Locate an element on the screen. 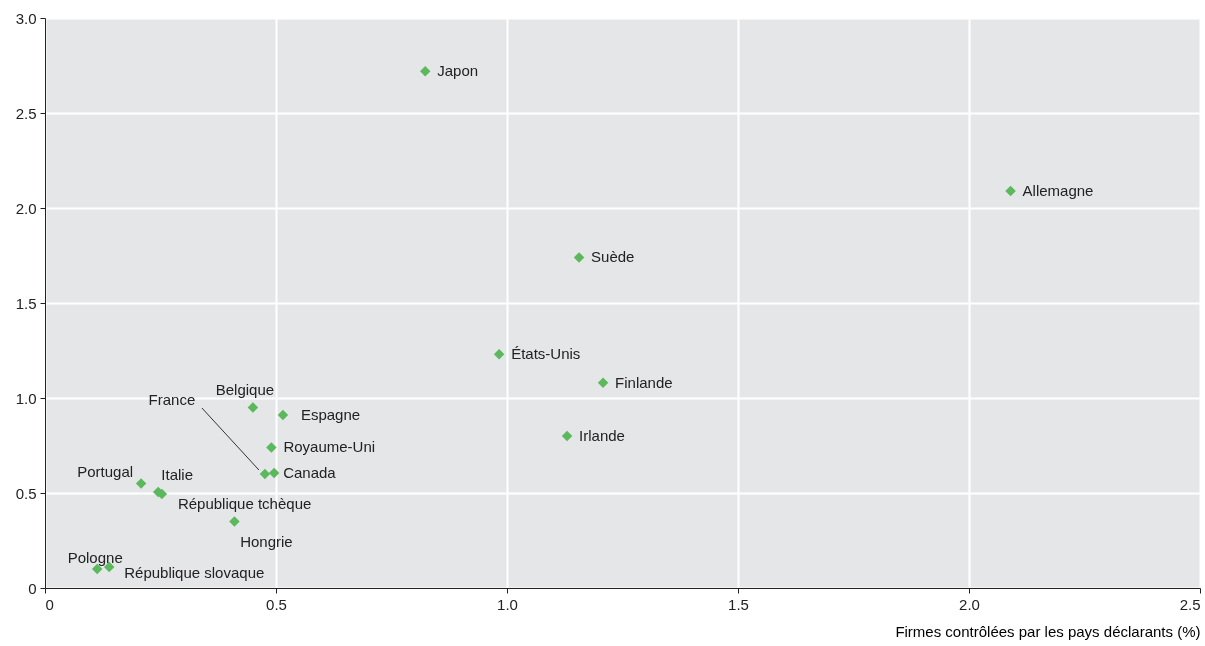  series-label: République tchèque is located at coordinates (244, 503).